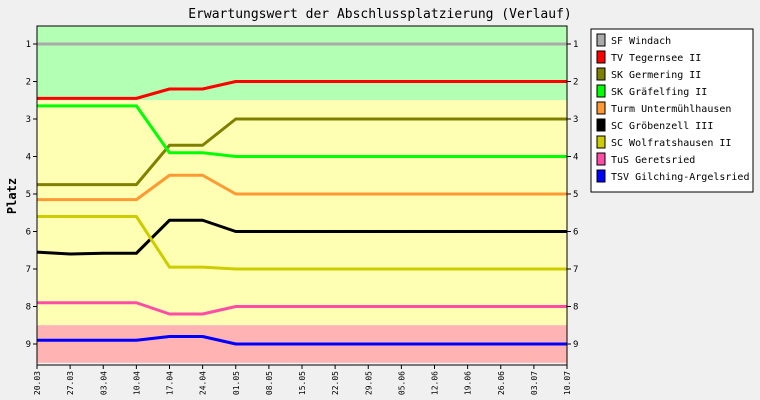  What do you see at coordinates (401, 383) in the screenshot?
I see `x-tick-label: 05.06` at bounding box center [401, 383].